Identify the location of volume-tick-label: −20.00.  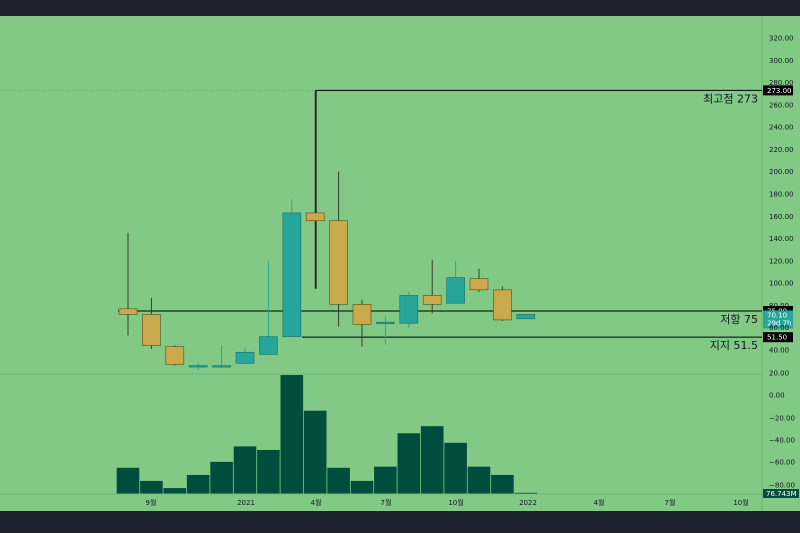
(782, 419).